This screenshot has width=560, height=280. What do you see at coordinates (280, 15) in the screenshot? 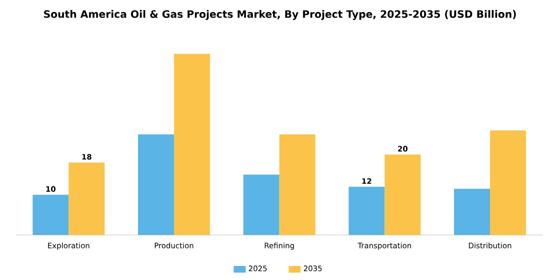
I see `chart-title: South America Oil & Gas Projects Market, By Project Type, 2025-2035 (USD Billion)` at bounding box center [280, 15].